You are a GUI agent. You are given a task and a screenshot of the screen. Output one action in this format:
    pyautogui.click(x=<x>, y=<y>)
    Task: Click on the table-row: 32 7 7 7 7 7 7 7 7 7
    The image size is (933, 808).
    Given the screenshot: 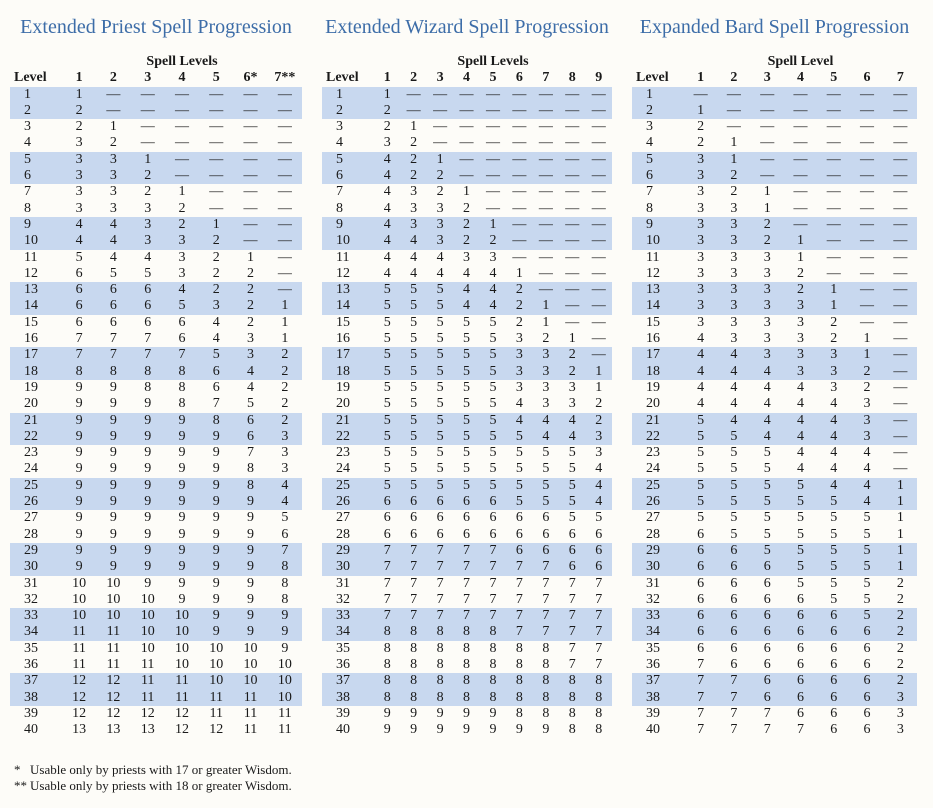 What is the action you would take?
    pyautogui.click(x=467, y=600)
    